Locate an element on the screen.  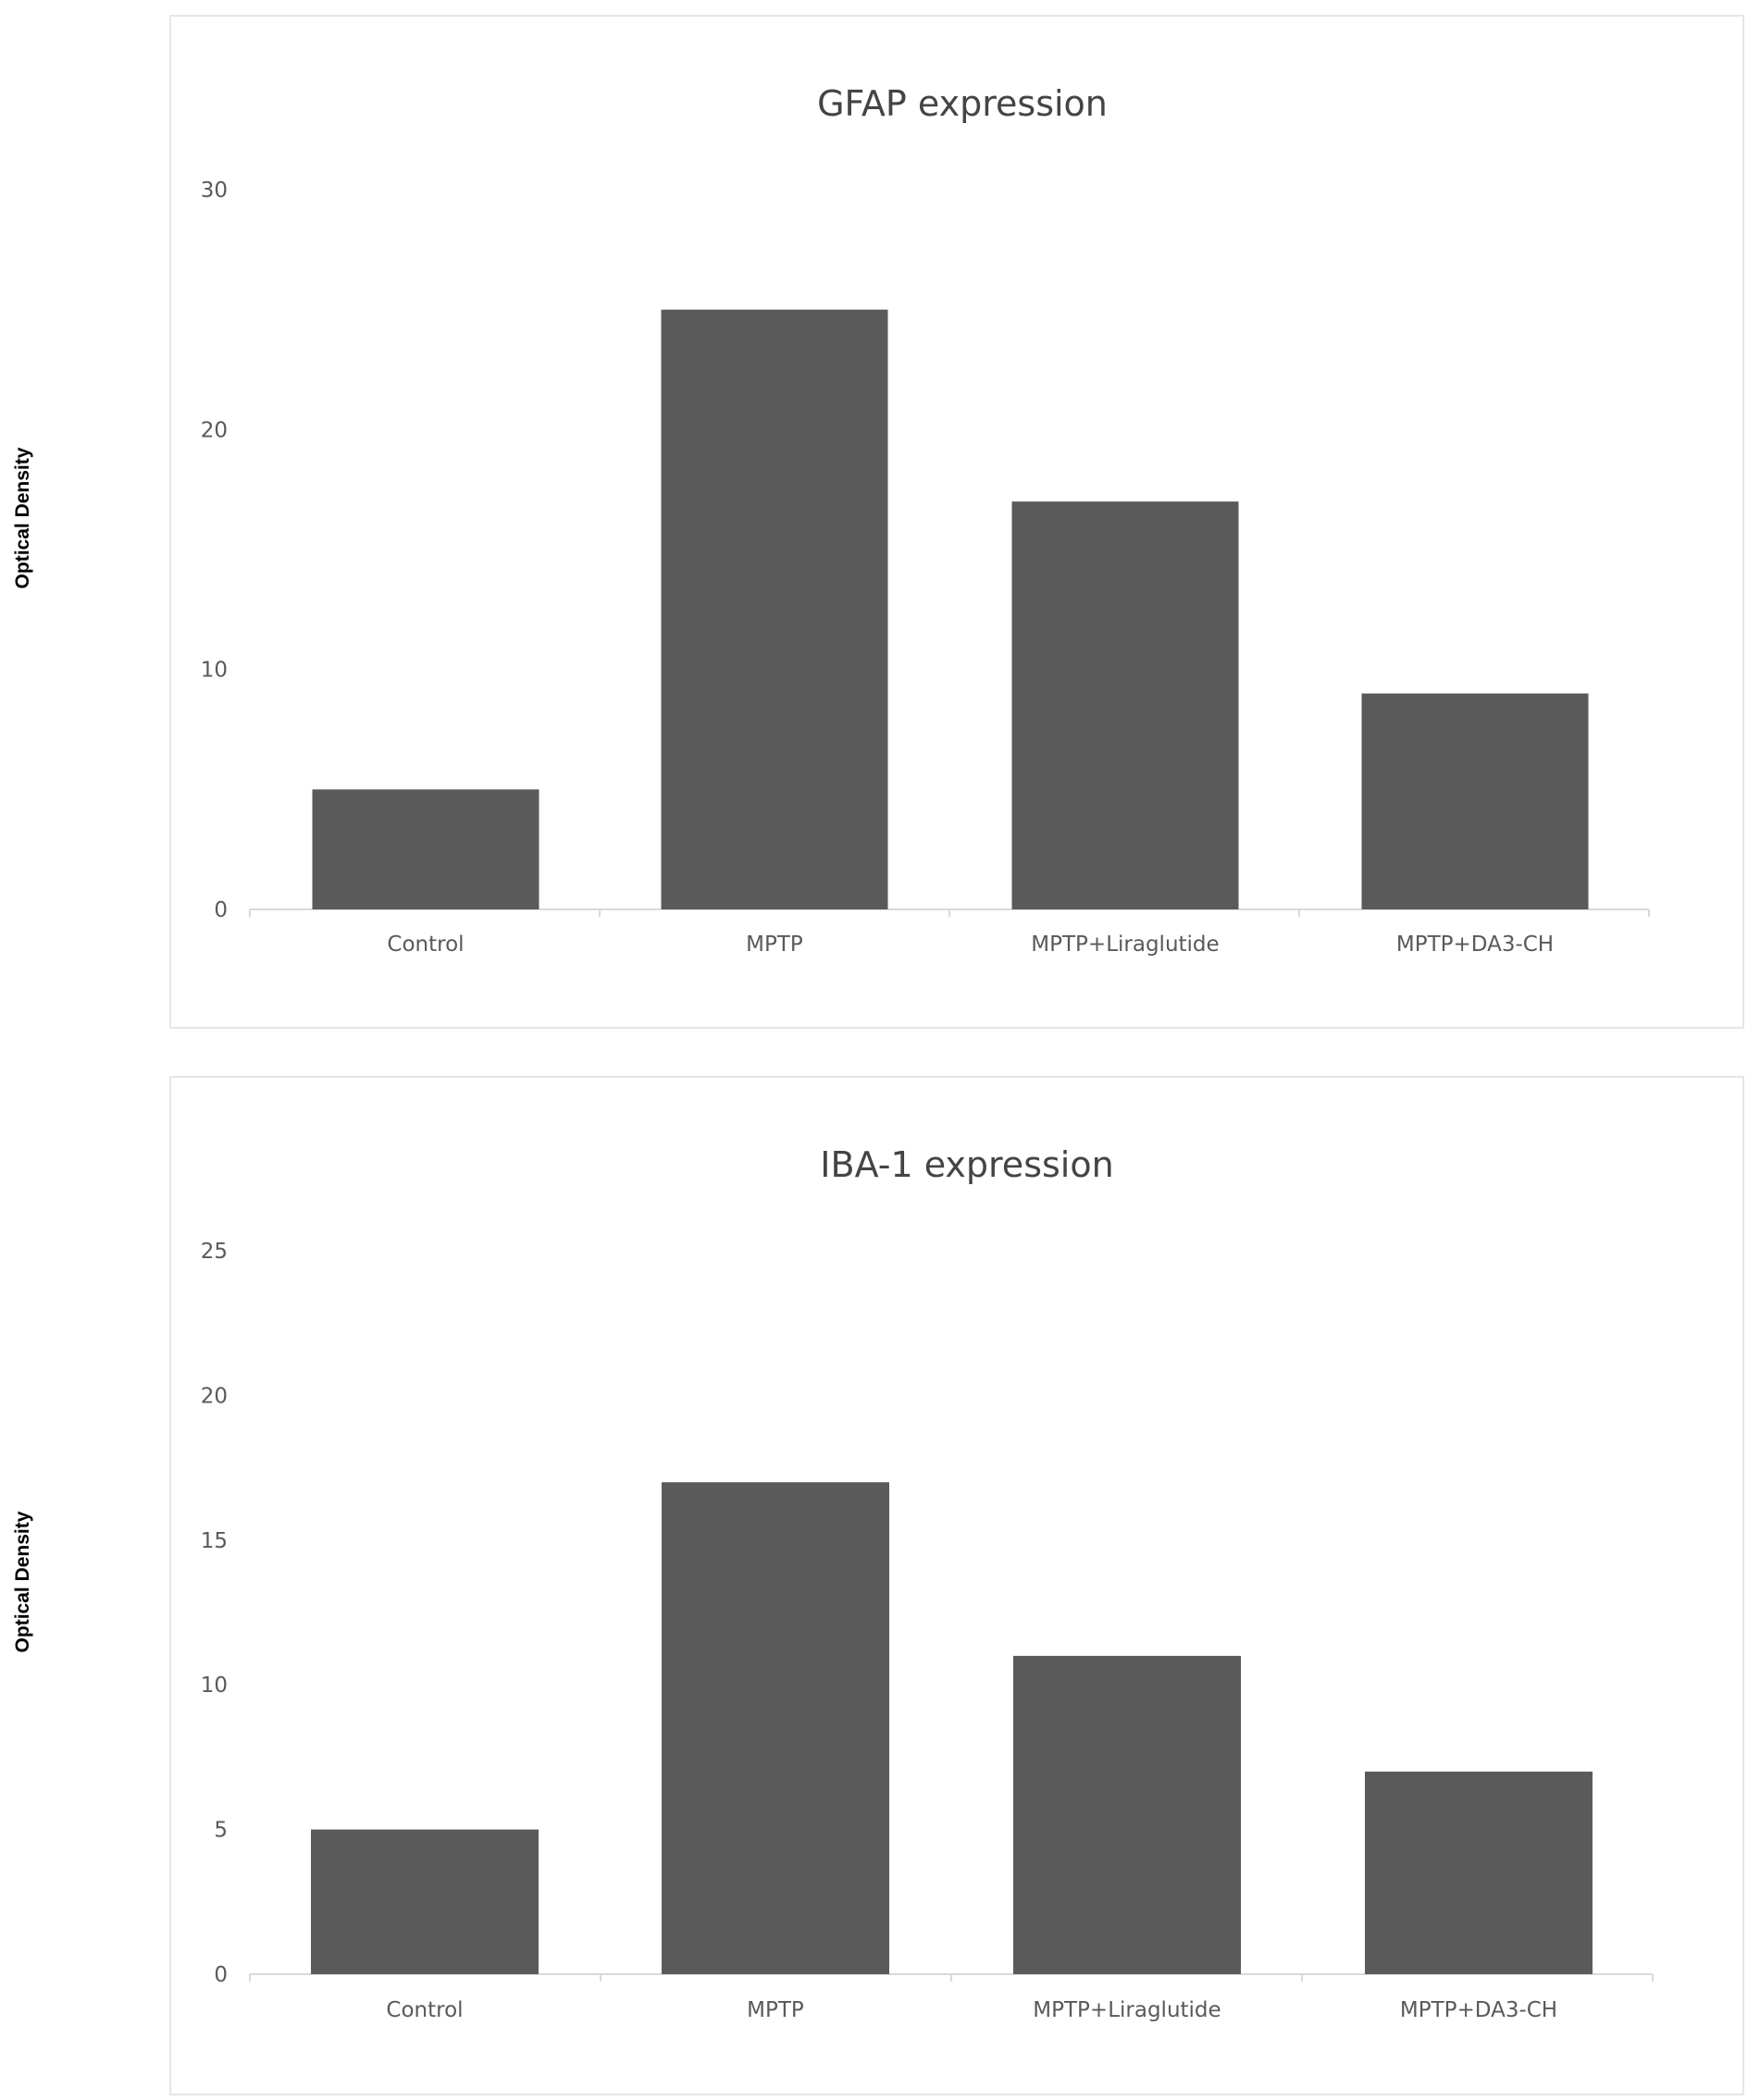
gfap-y-tick-label: 30 is located at coordinates (214, 191).